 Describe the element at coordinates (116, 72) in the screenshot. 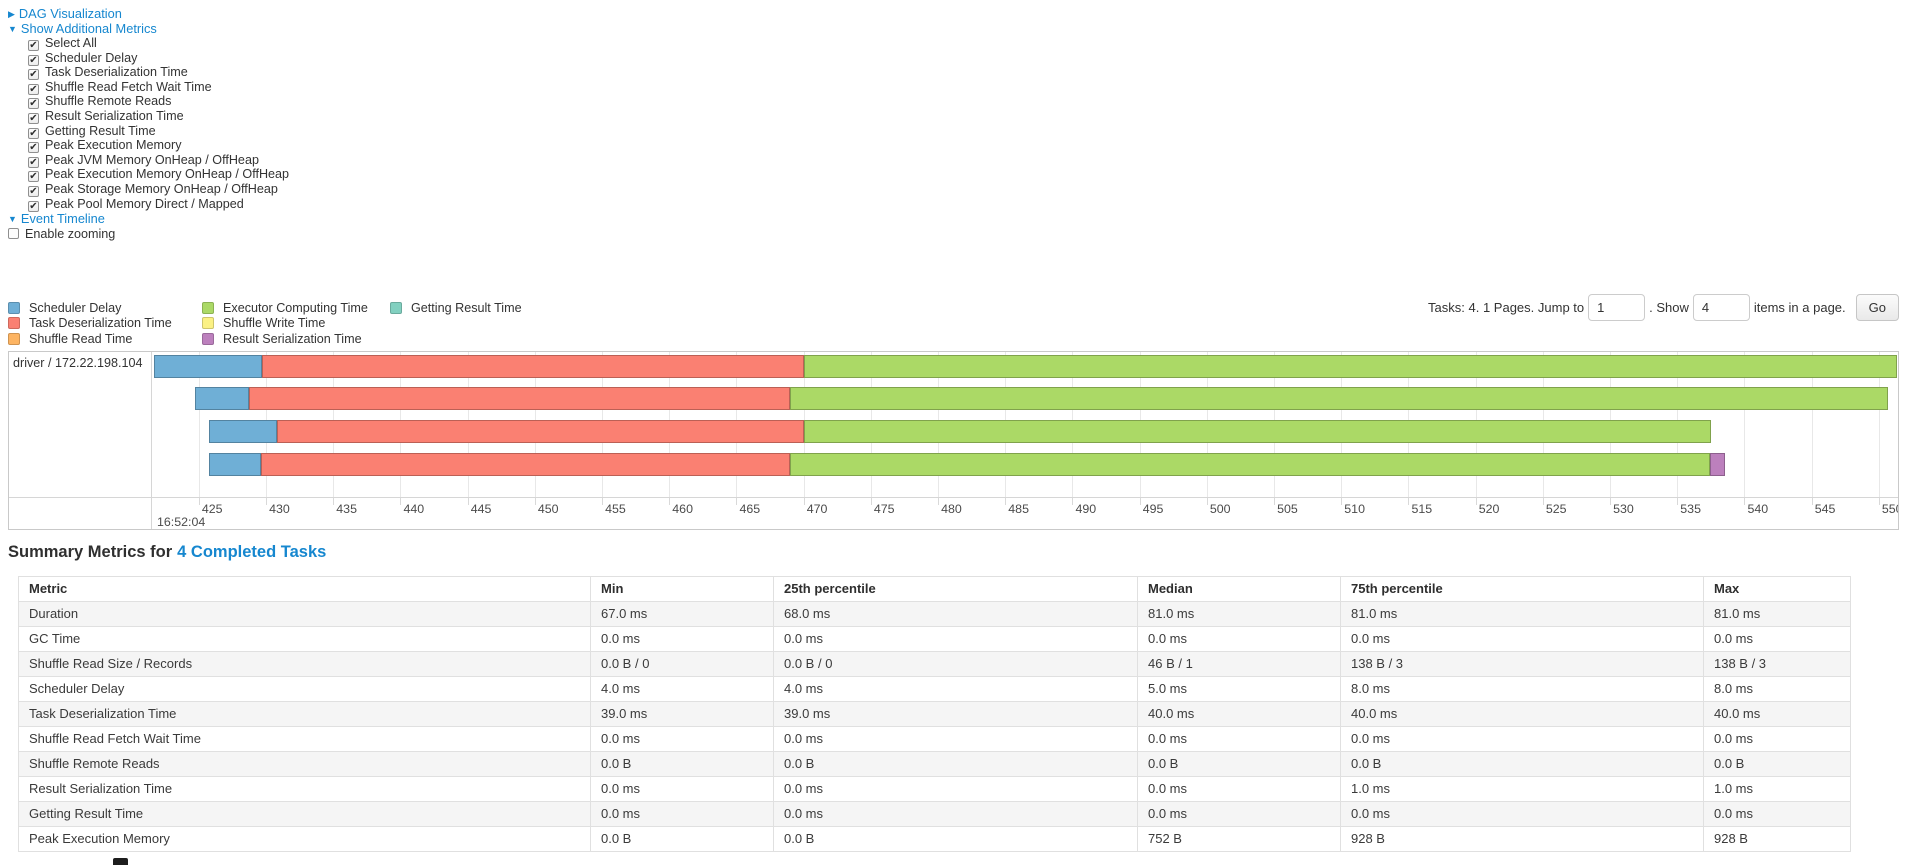

I see `metric-checkbox-label: Task Deserialization Time` at that location.